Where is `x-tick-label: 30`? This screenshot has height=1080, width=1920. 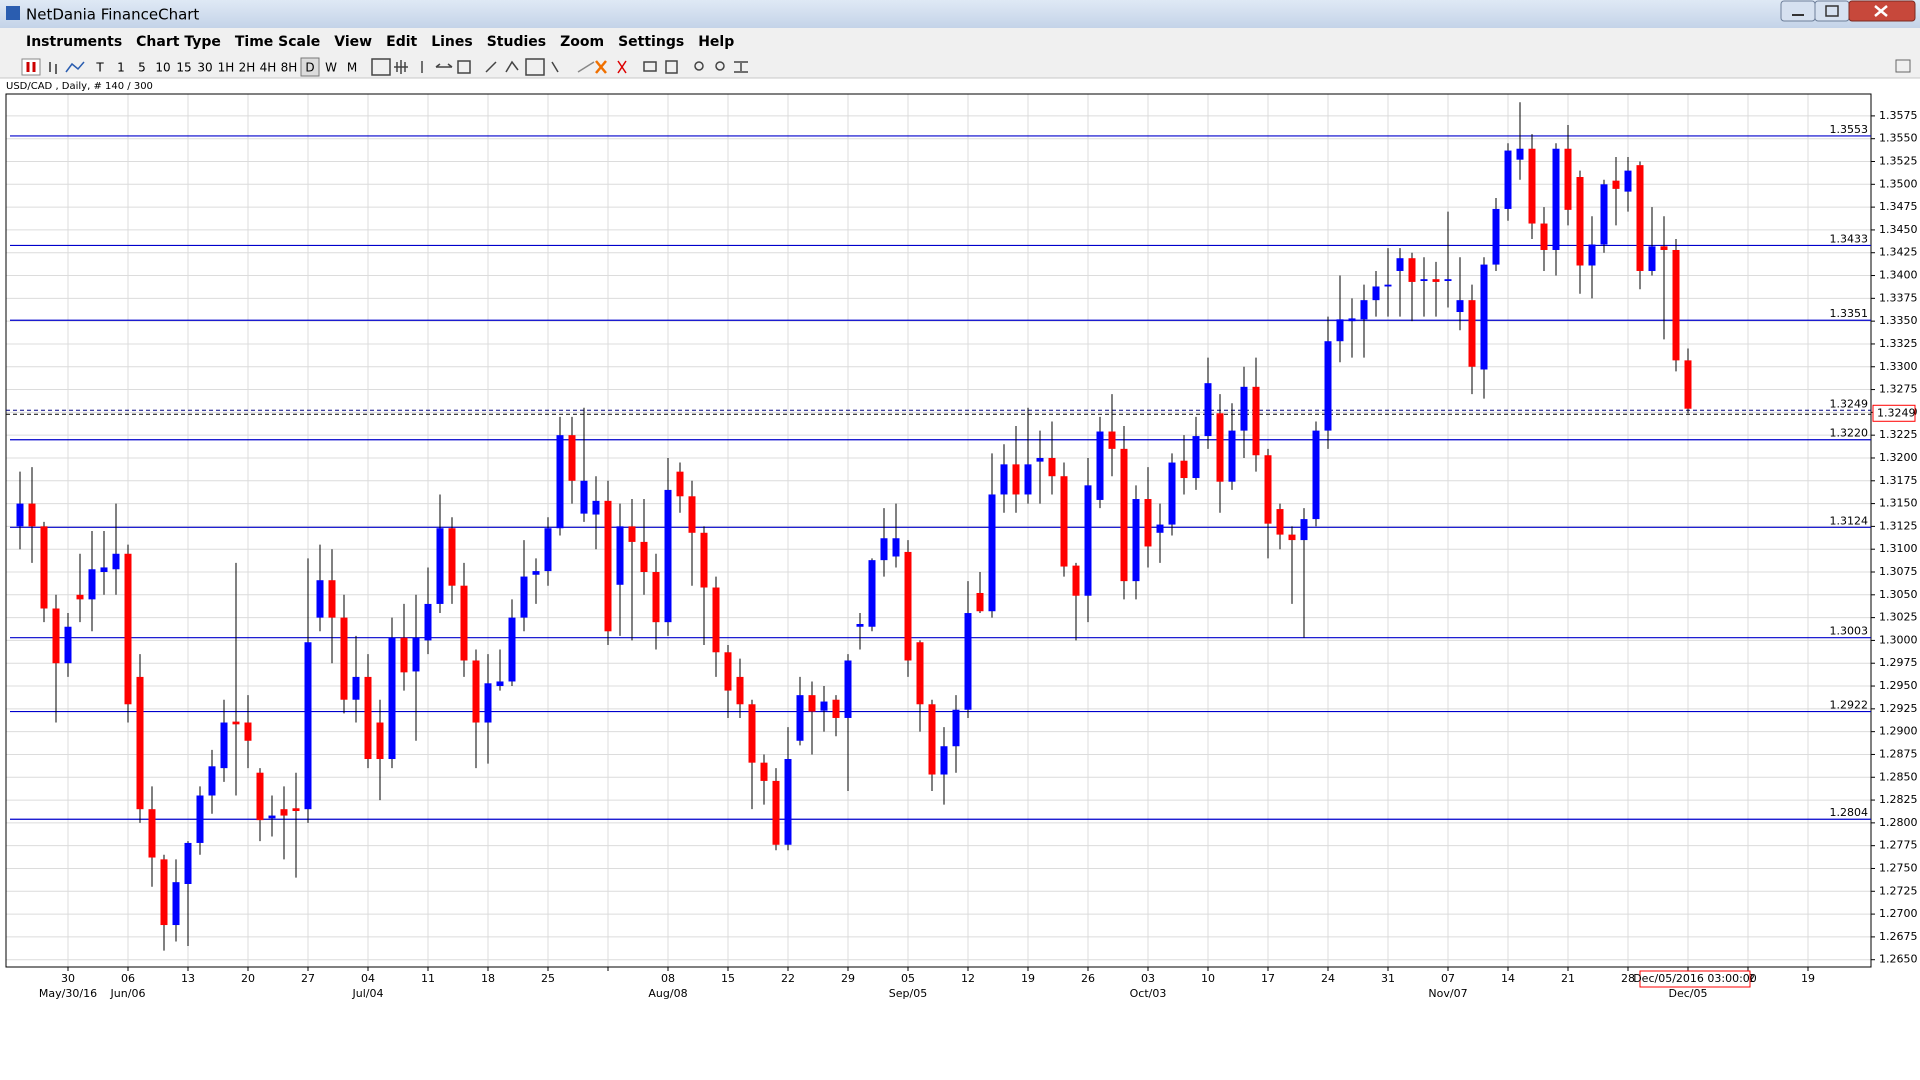
x-tick-label: 30 is located at coordinates (68, 978).